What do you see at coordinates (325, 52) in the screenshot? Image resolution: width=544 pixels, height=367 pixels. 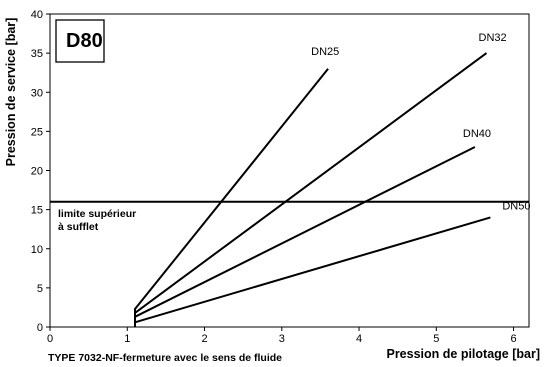 I see `series-label-dn25: DN25` at bounding box center [325, 52].